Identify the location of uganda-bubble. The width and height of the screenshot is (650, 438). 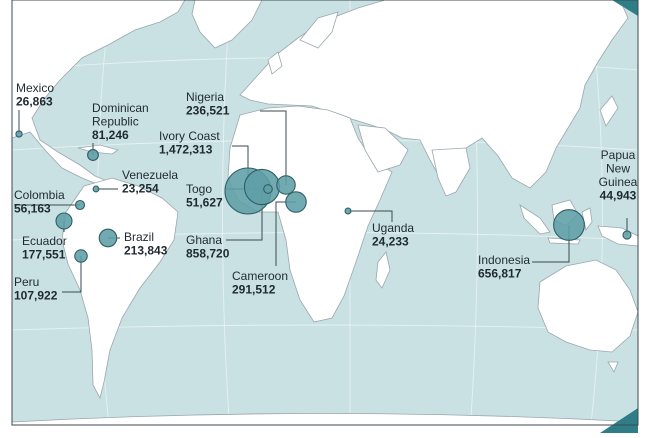
(348, 211).